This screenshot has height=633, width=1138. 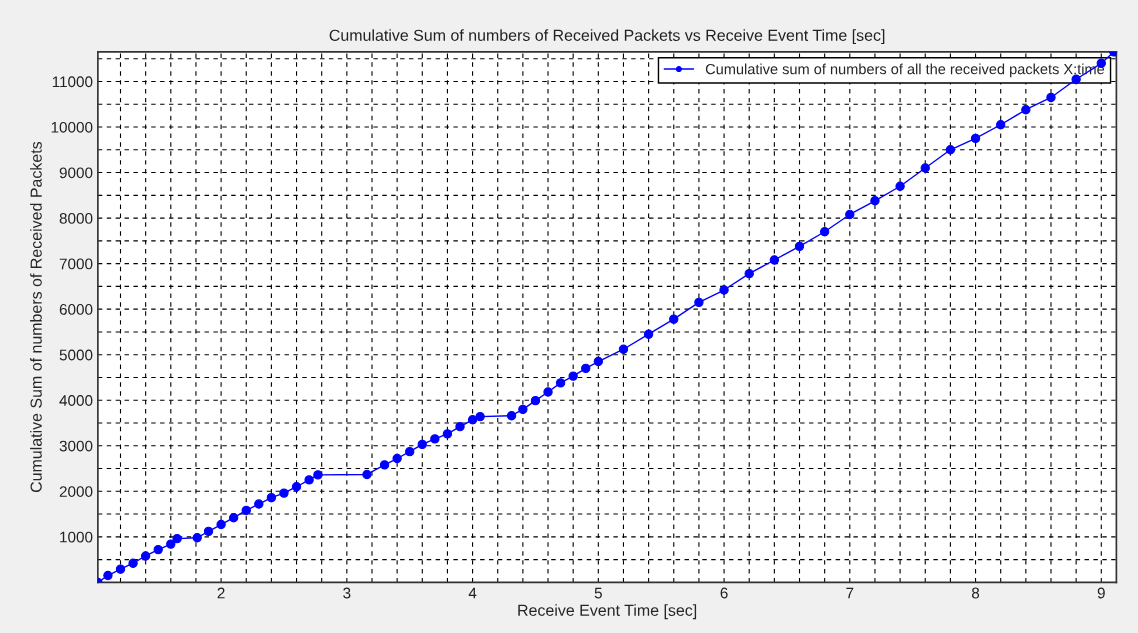 I want to click on y-tick-label: 5000, so click(x=76, y=355).